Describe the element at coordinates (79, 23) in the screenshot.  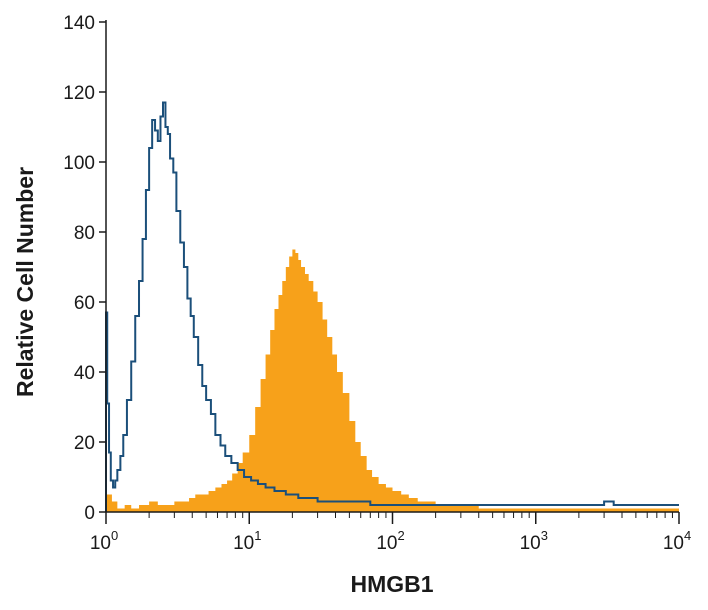
I see `y-tick-label: 140` at that location.